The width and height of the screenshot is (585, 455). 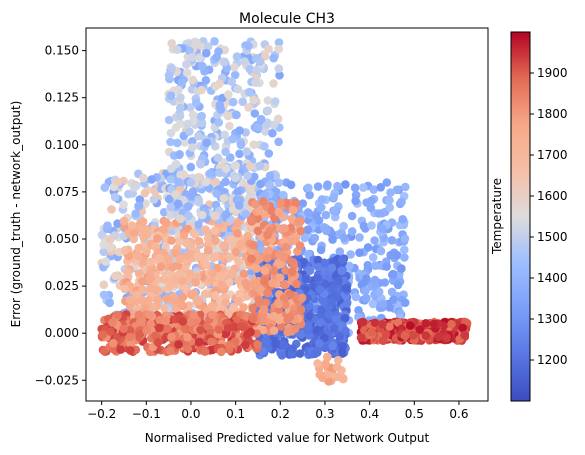 What do you see at coordinates (280, 414) in the screenshot?
I see `x-tick-label: 0.2` at bounding box center [280, 414].